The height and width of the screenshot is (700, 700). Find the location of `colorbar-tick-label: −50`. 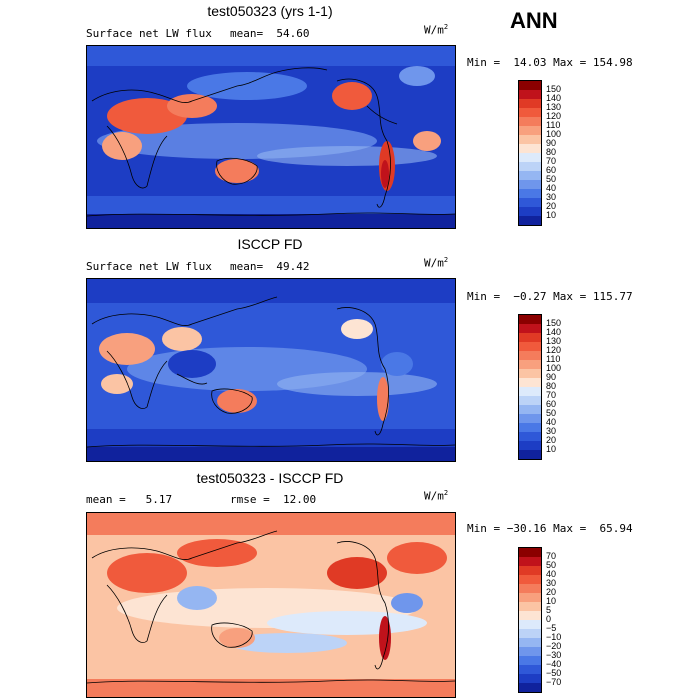

colorbar-tick-label: −50 is located at coordinates (554, 673).